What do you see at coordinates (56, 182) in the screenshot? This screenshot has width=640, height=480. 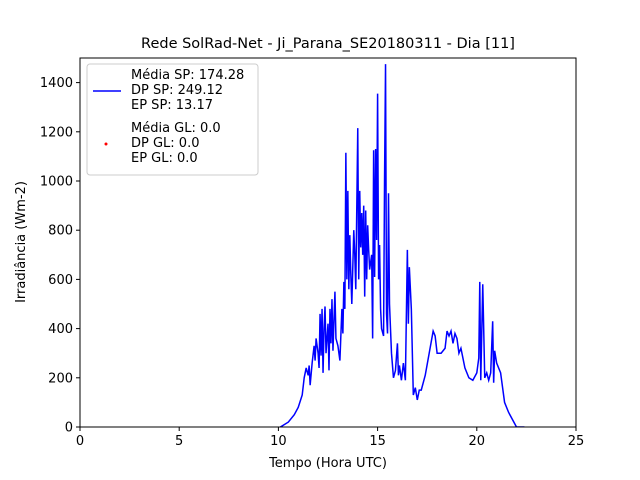 I see `y-tick-label: 1000` at bounding box center [56, 182].